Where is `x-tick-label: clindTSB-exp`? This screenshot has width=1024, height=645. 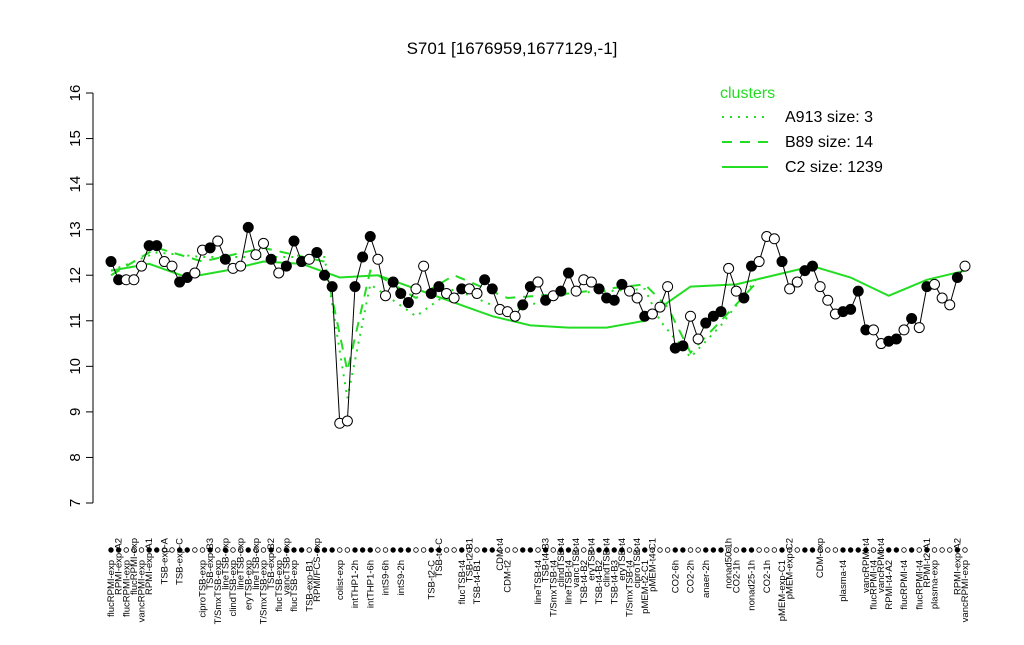
x-tick-label: clindTSB-exp is located at coordinates (233, 588).